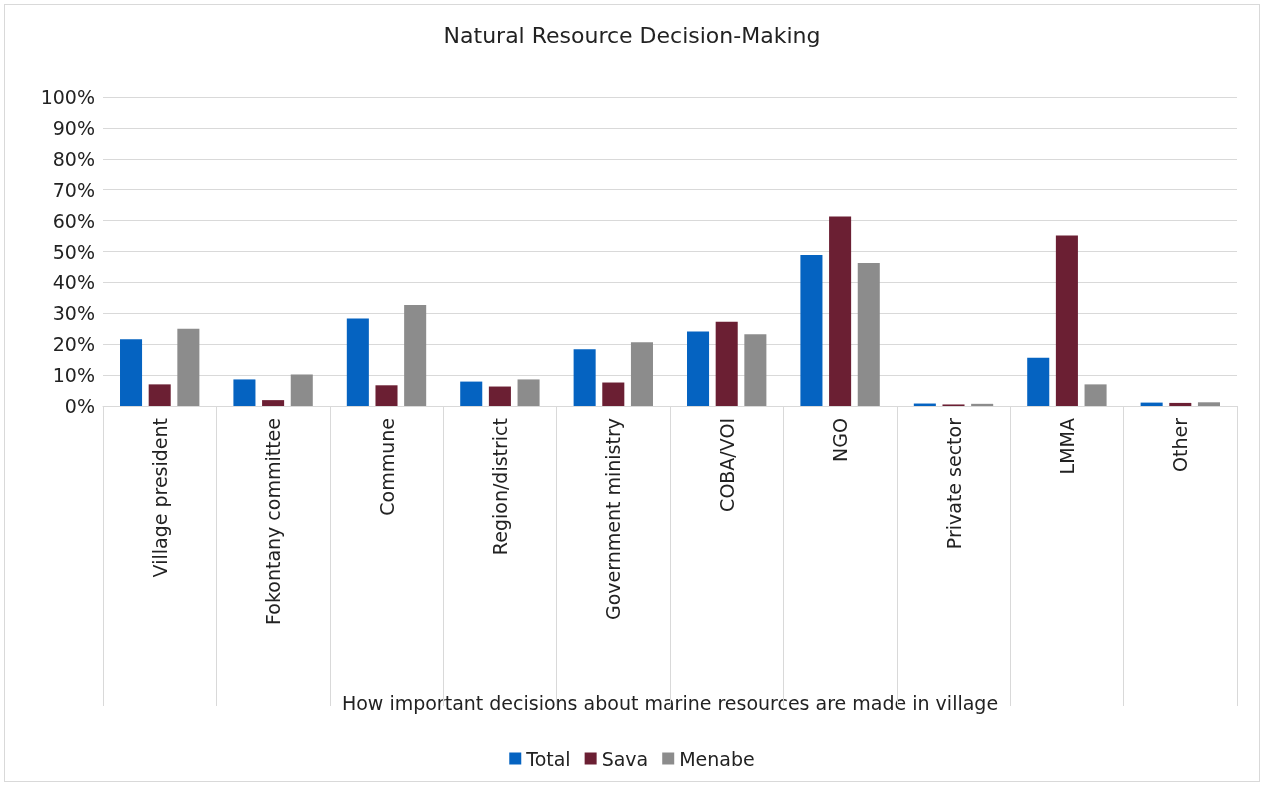 This screenshot has height=790, width=1268. I want to click on chart-title: Natural Resource Decision-Making, so click(632, 35).